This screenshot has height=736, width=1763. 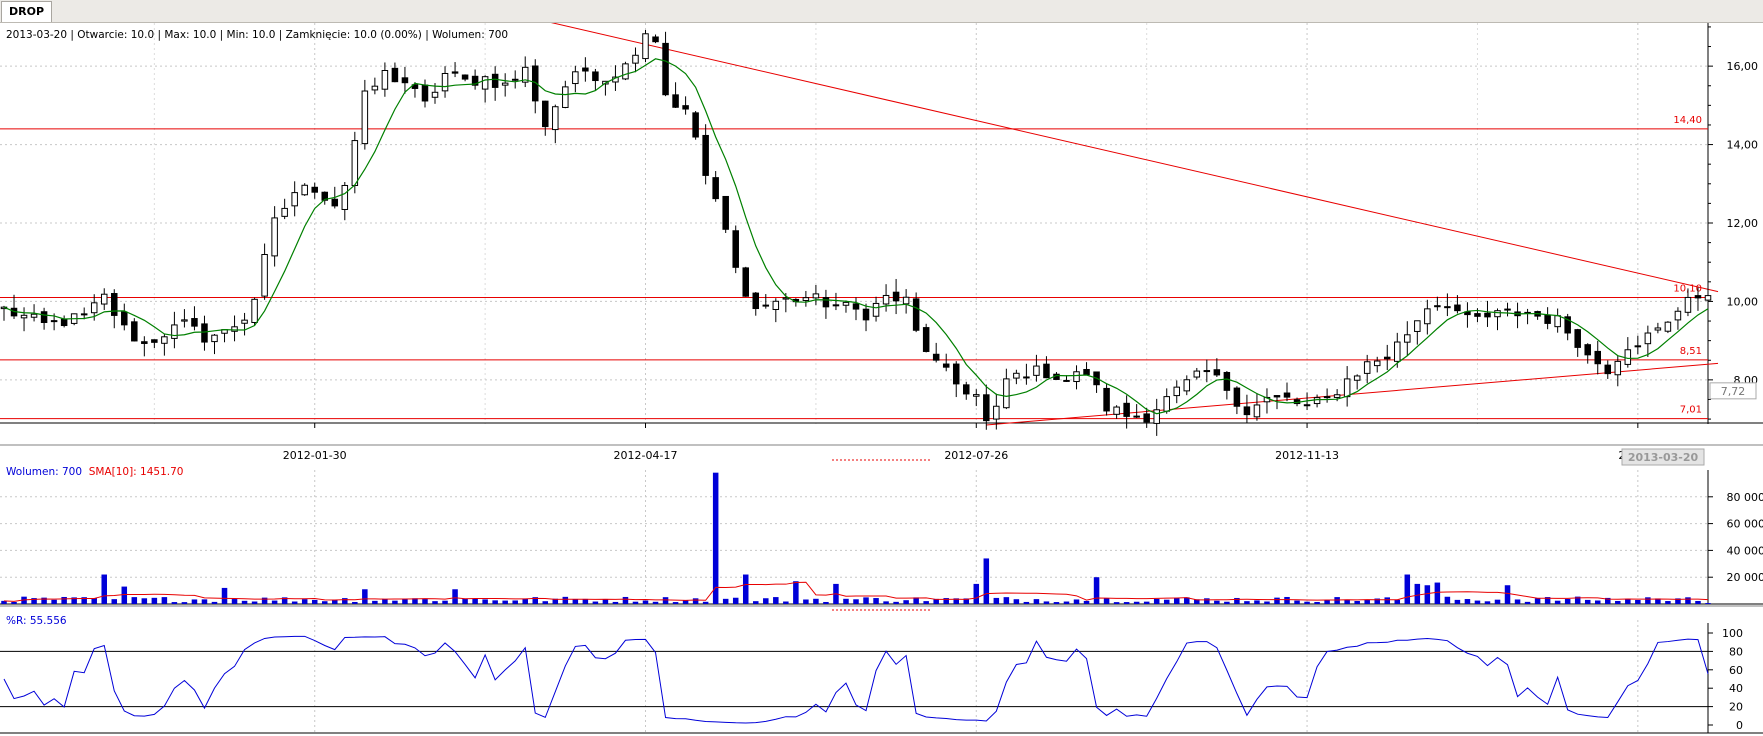 I want to click on y-tick-label: 0, so click(x=1739, y=725).